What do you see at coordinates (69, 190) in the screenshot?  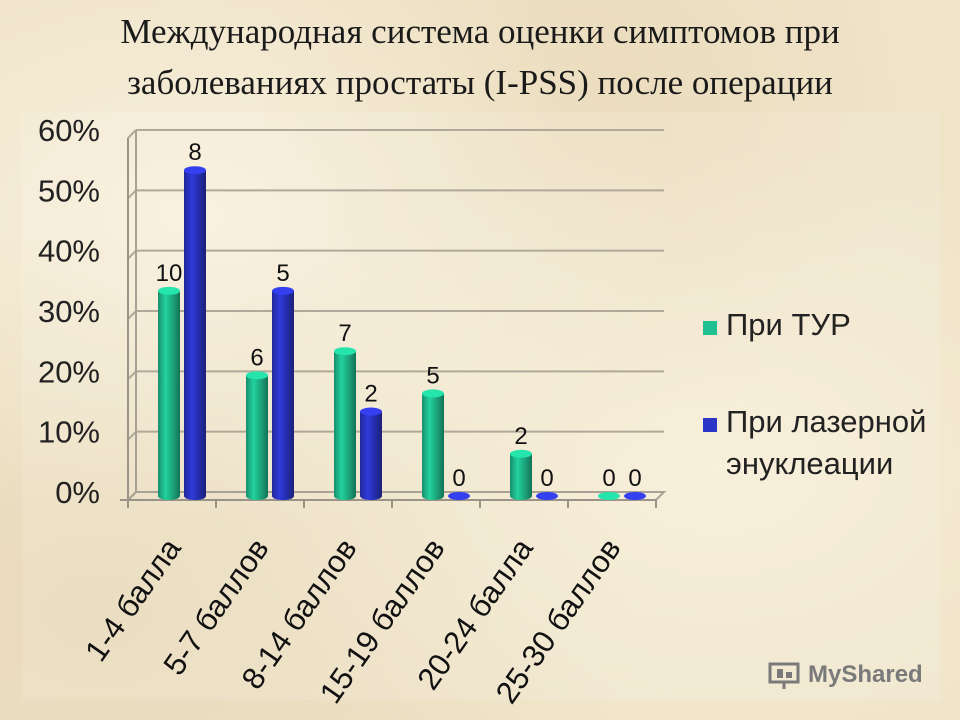 I see `y-tick-label: 50%` at bounding box center [69, 190].